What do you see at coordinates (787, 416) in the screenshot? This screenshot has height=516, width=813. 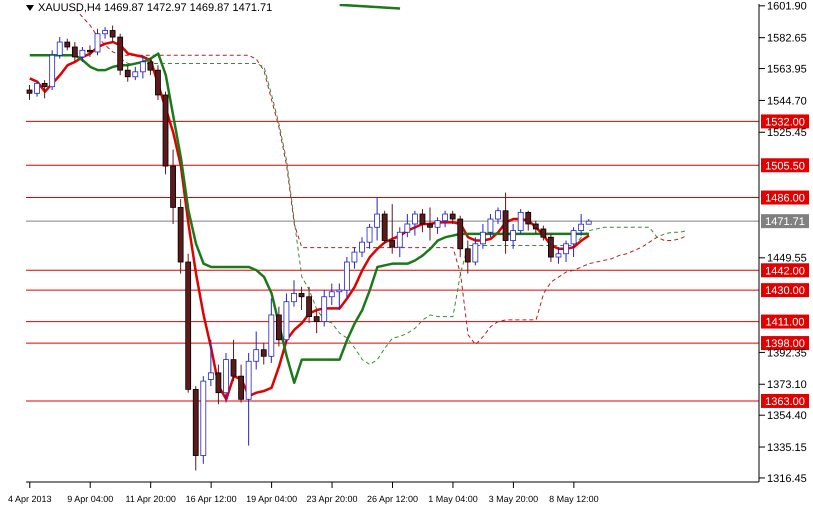 I see `y-tick-label: 1354.40` at bounding box center [787, 416].